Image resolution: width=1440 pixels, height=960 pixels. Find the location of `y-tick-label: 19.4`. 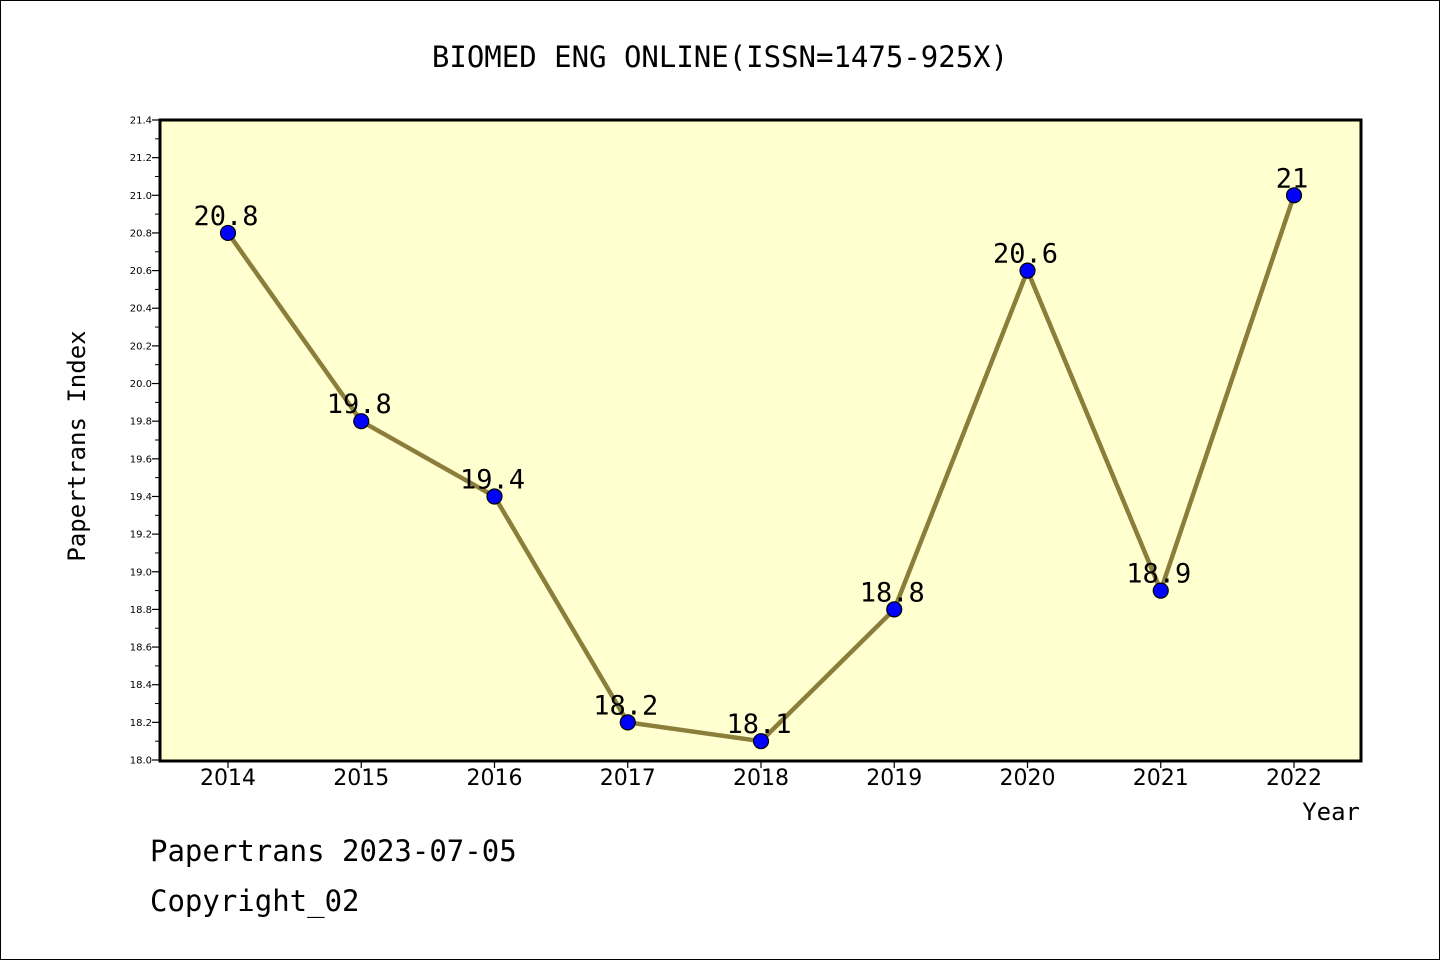

y-tick-label: 19.4 is located at coordinates (141, 497).